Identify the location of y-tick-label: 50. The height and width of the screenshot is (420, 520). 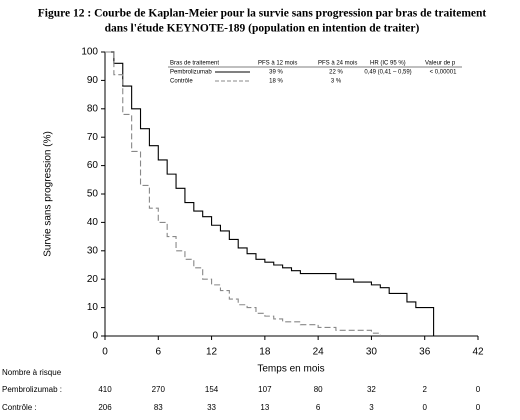
(93, 194).